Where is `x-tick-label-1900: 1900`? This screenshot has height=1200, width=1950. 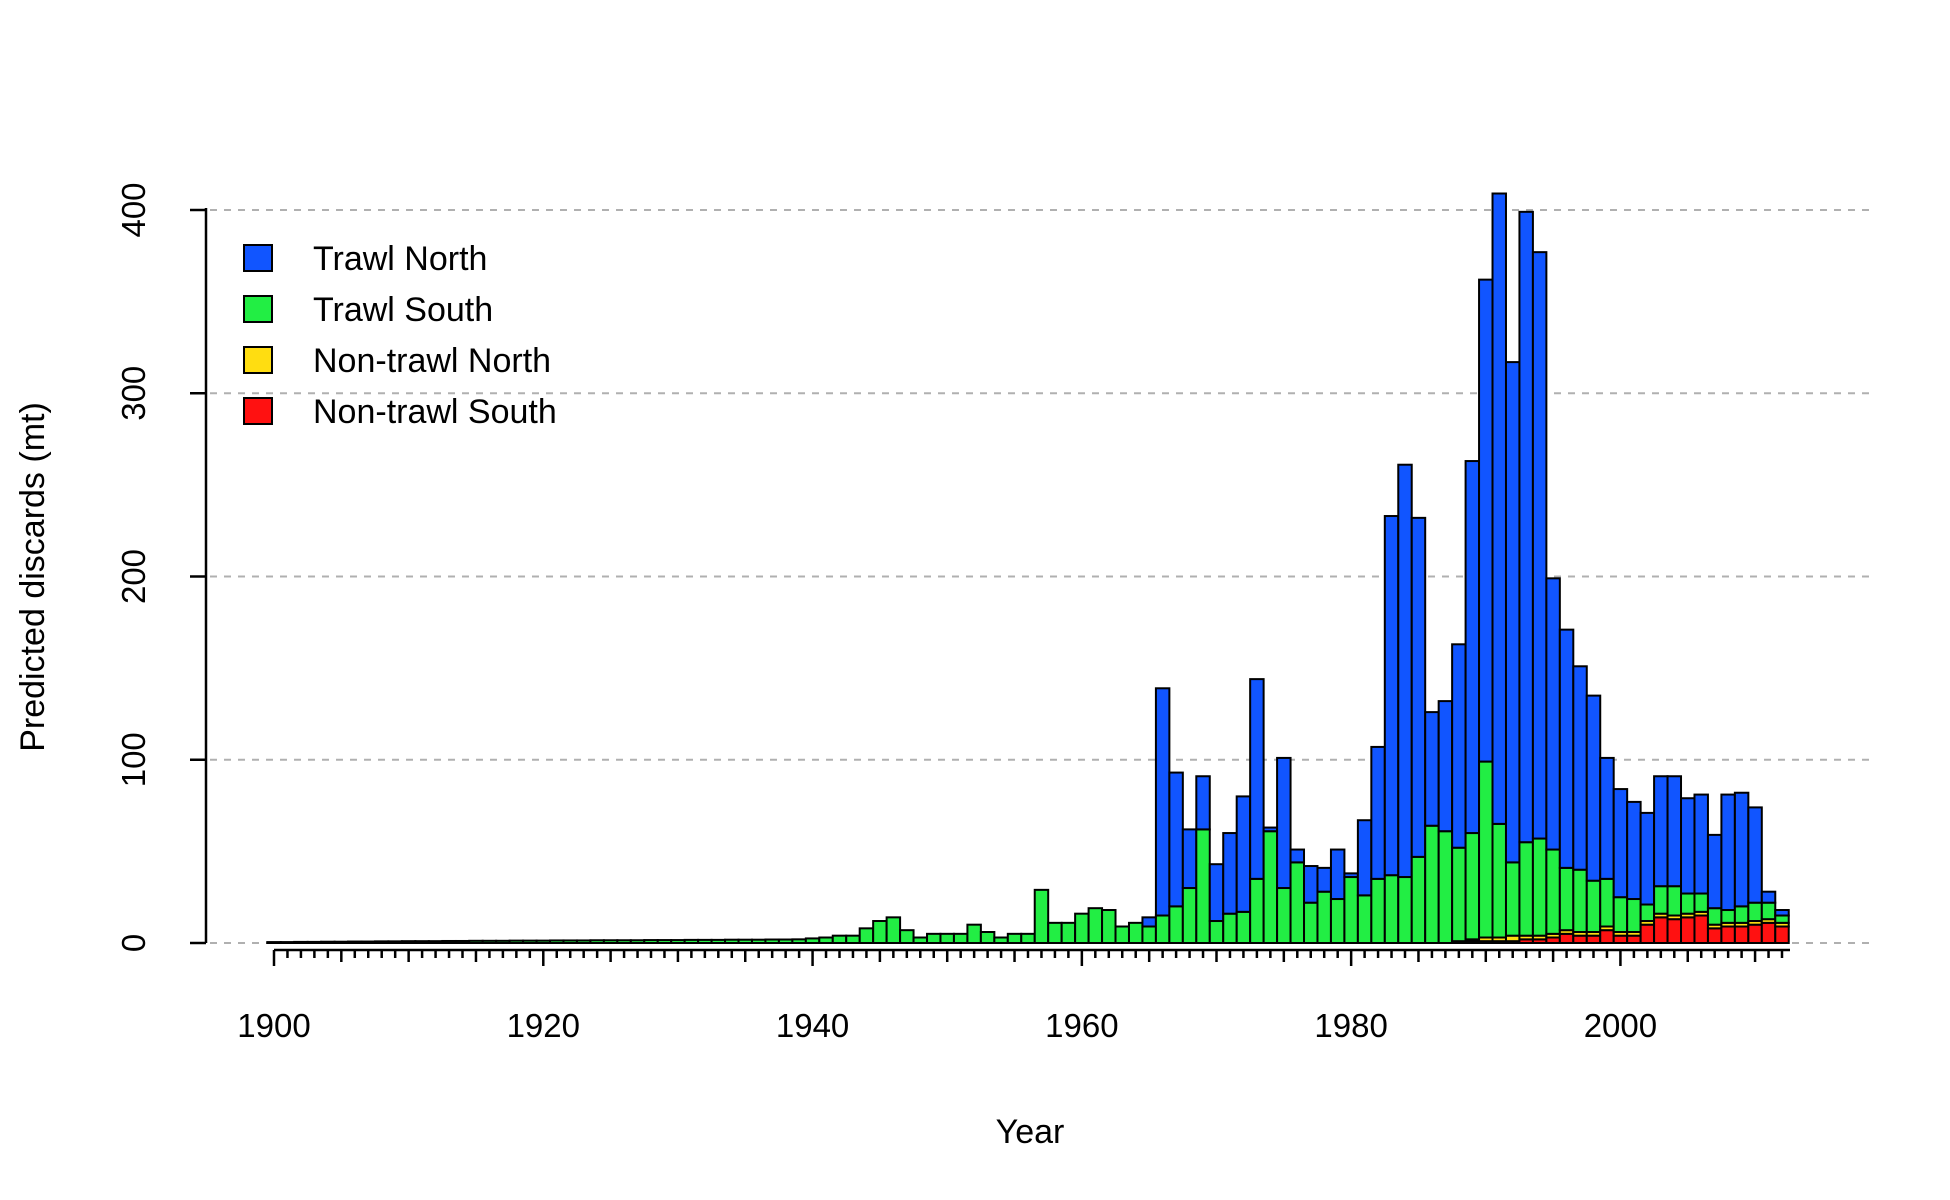 x-tick-label-1900: 1900 is located at coordinates (273, 1025).